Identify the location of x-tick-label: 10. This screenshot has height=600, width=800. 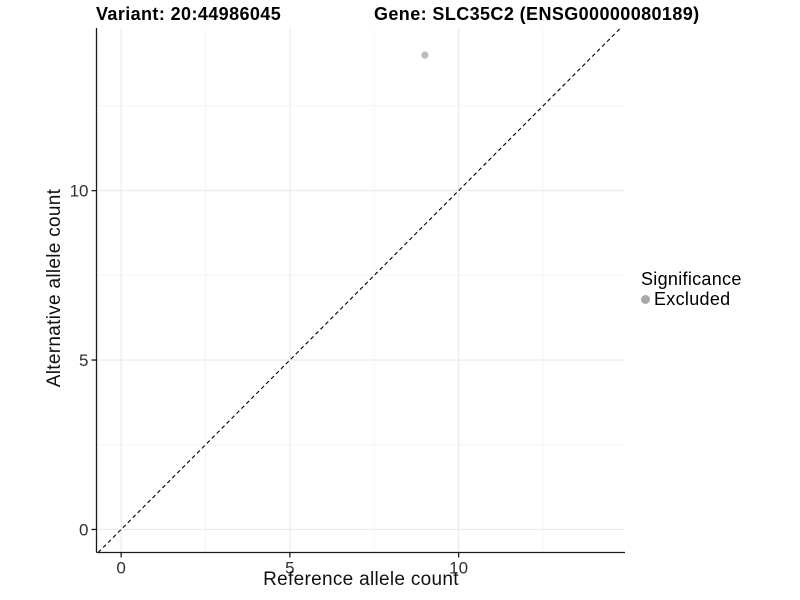
(458, 568).